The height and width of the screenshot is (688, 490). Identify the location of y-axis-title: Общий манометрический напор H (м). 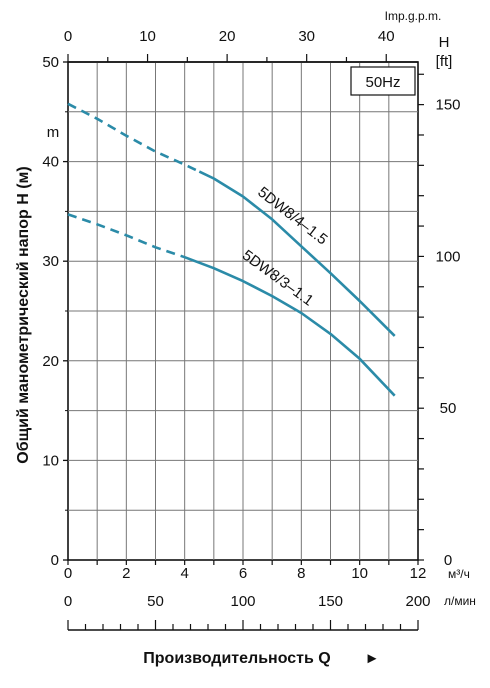
(23, 314).